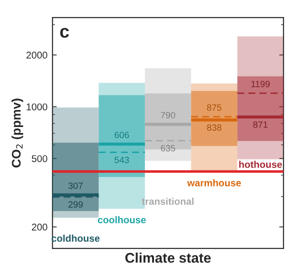 Image resolution: width=300 pixels, height=270 pixels. What do you see at coordinates (122, 220) in the screenshot?
I see `x-tick-label: coolhouse` at bounding box center [122, 220].